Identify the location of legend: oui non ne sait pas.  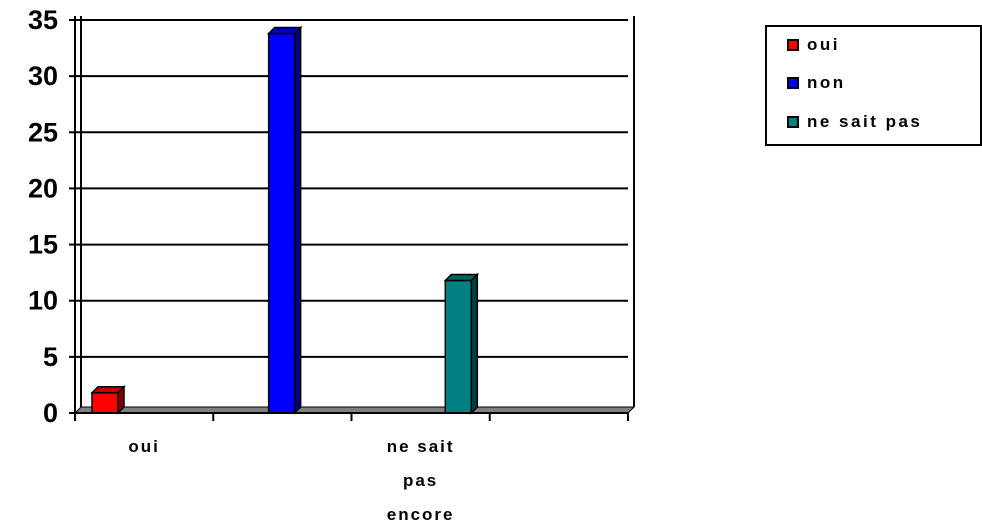
(873, 85).